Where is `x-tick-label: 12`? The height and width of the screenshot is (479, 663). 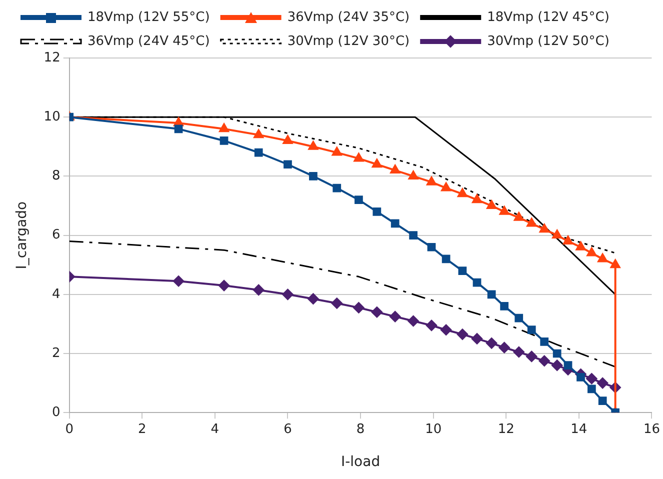 x-tick-label: 12 is located at coordinates (506, 429).